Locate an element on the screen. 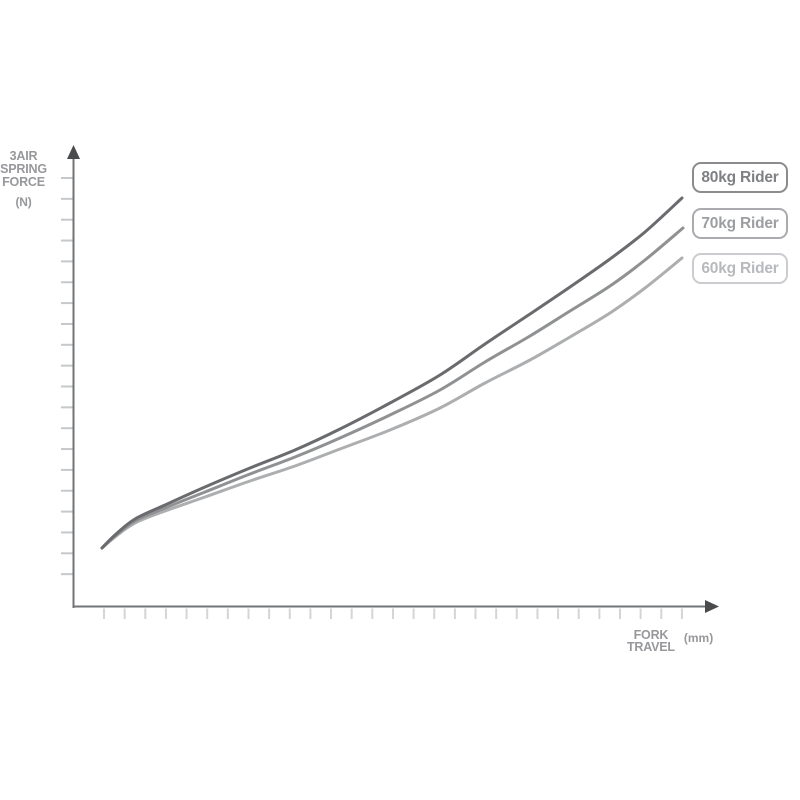  legend-badge-60kg-rider: 60kg Rider is located at coordinates (740, 268).